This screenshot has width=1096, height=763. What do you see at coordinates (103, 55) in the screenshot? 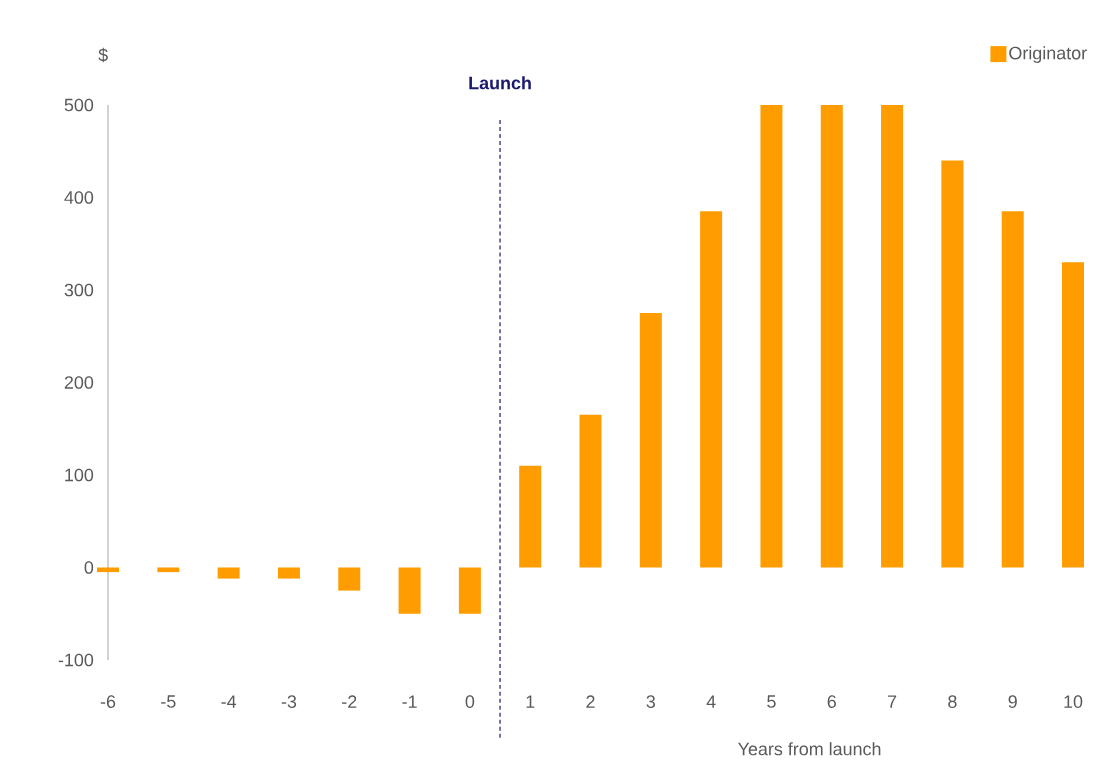
I see `y-axis-title: $` at bounding box center [103, 55].